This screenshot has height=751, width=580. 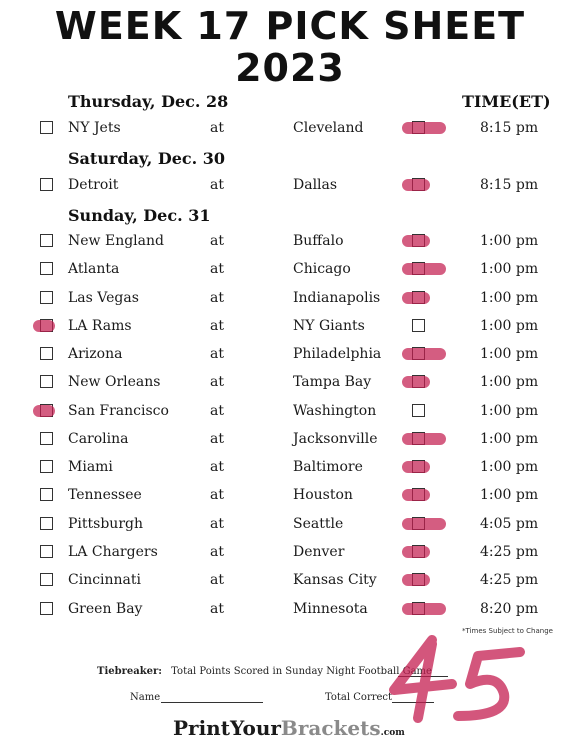 I want to click on home-team: Washington, so click(x=335, y=411).